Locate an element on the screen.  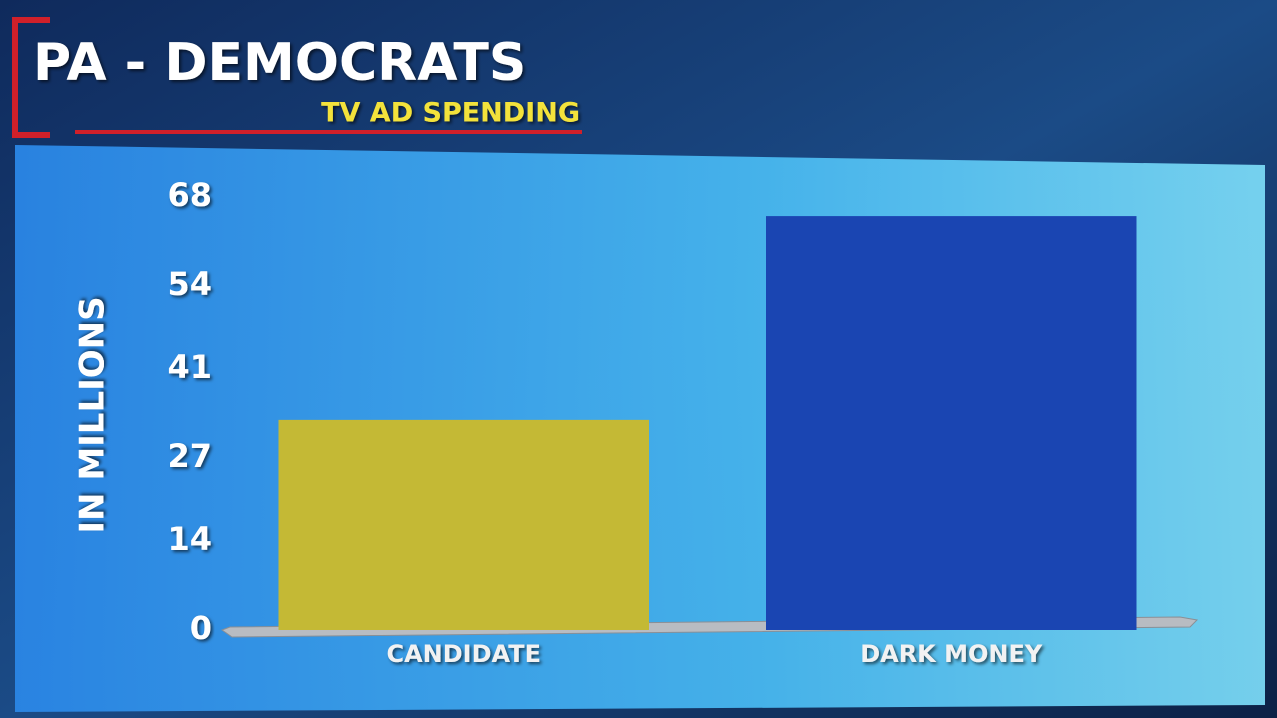
x-tick-label: CANDIDATE is located at coordinates (463, 654).